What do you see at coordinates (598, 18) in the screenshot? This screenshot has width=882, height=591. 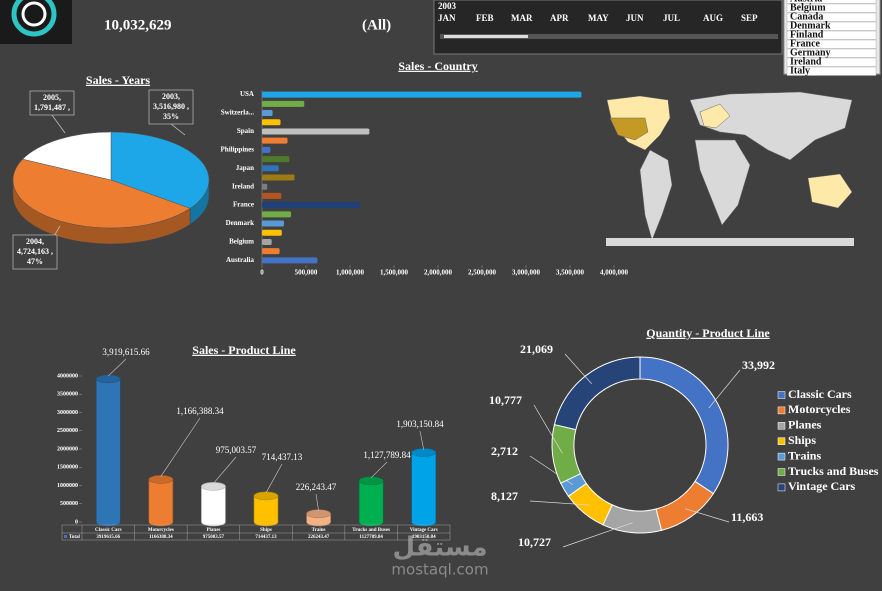 I see `timeline-month: MAY` at bounding box center [598, 18].